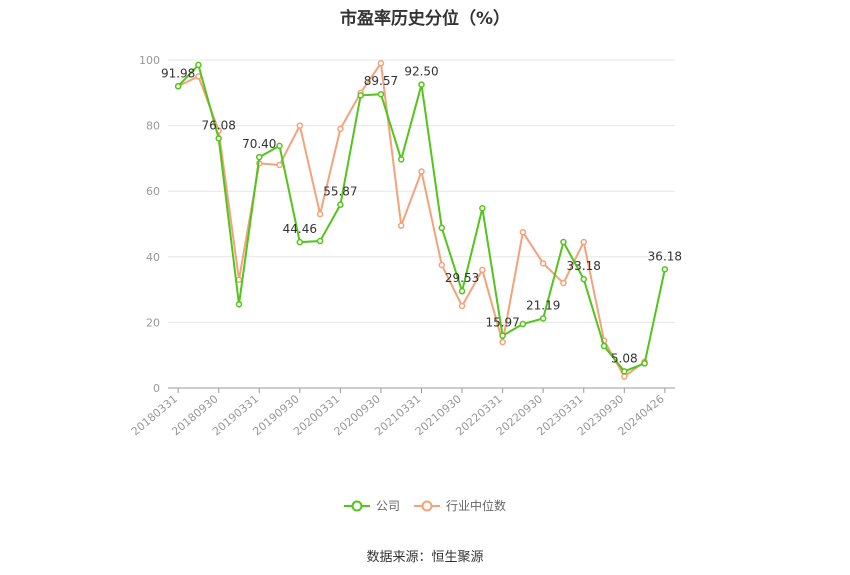  I want to click on y-tick-label: 60, so click(153, 191).